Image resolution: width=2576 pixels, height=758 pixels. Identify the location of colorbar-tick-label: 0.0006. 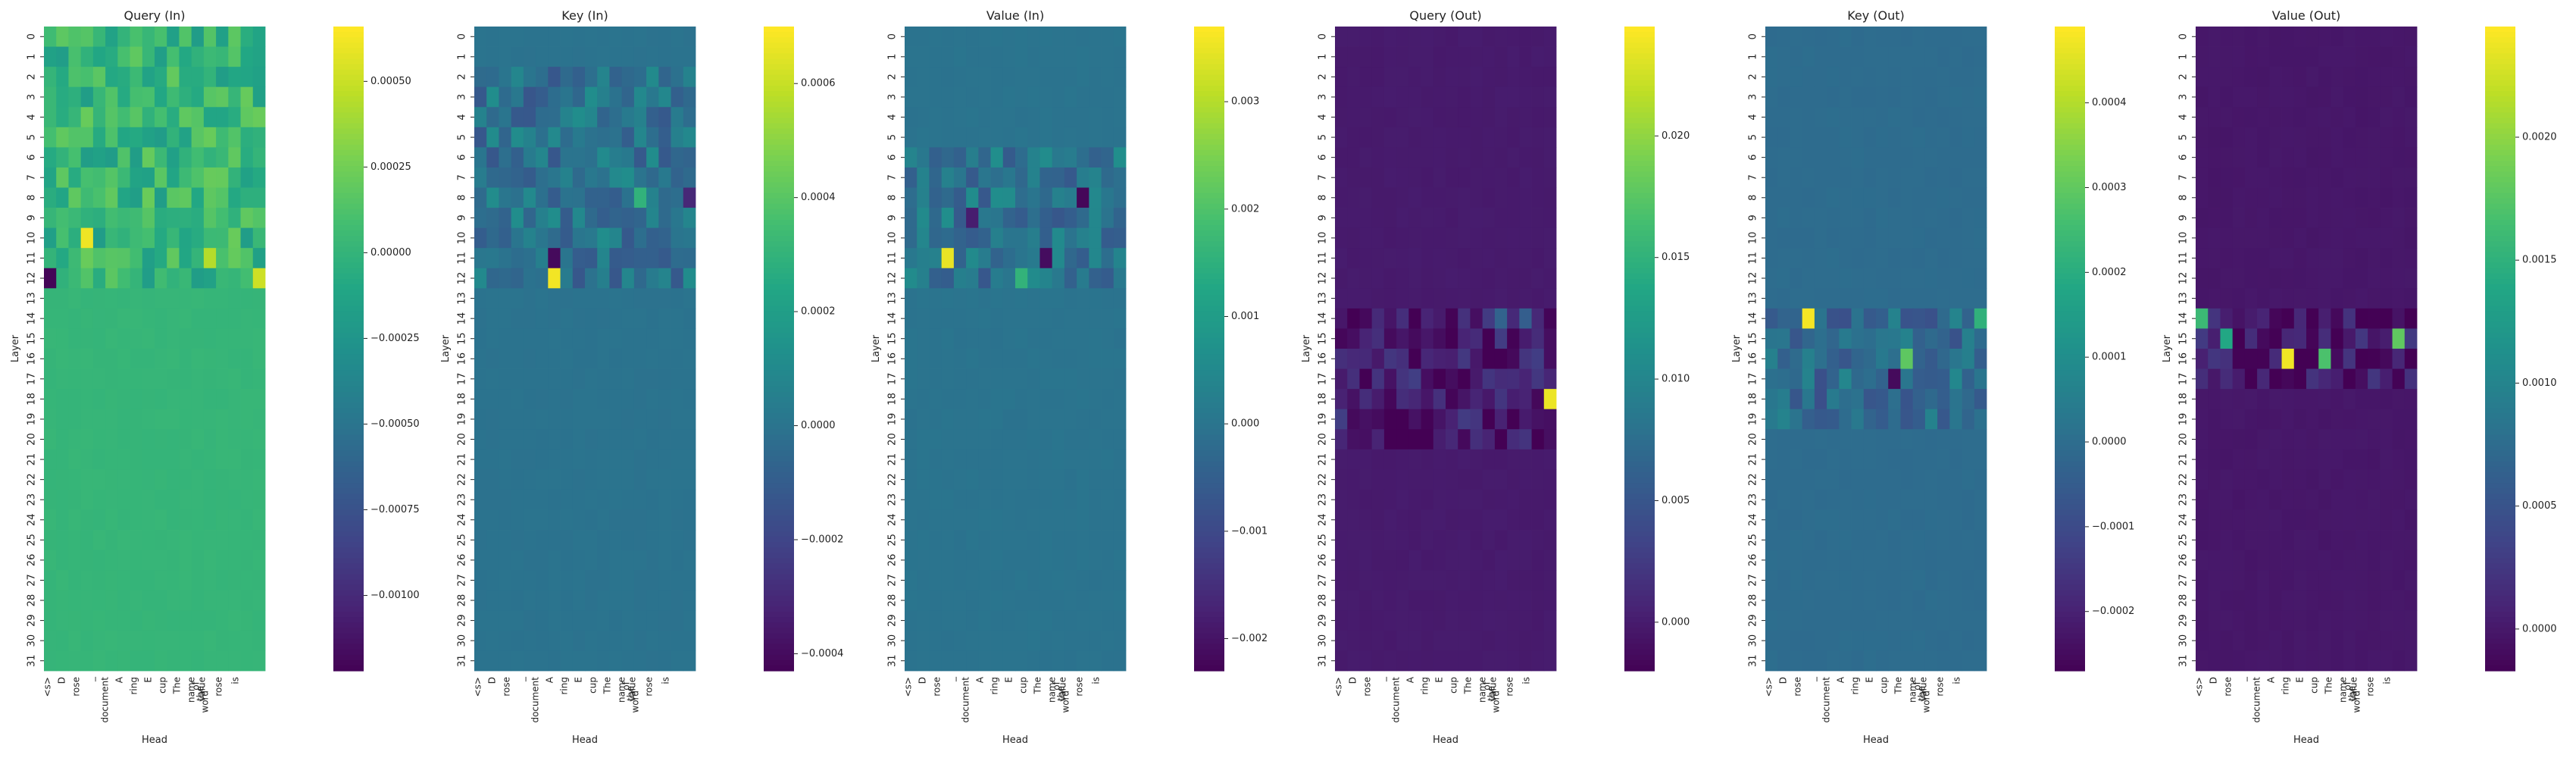
(818, 83).